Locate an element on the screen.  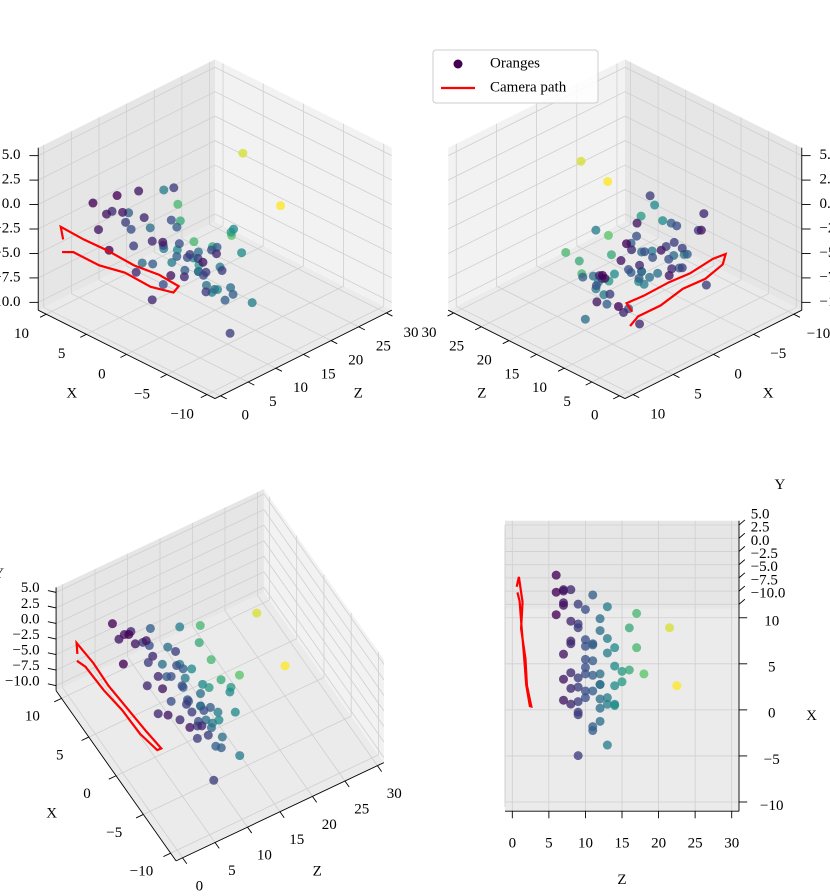
y-tick-label: −5.0 is located at coordinates (764, 567).